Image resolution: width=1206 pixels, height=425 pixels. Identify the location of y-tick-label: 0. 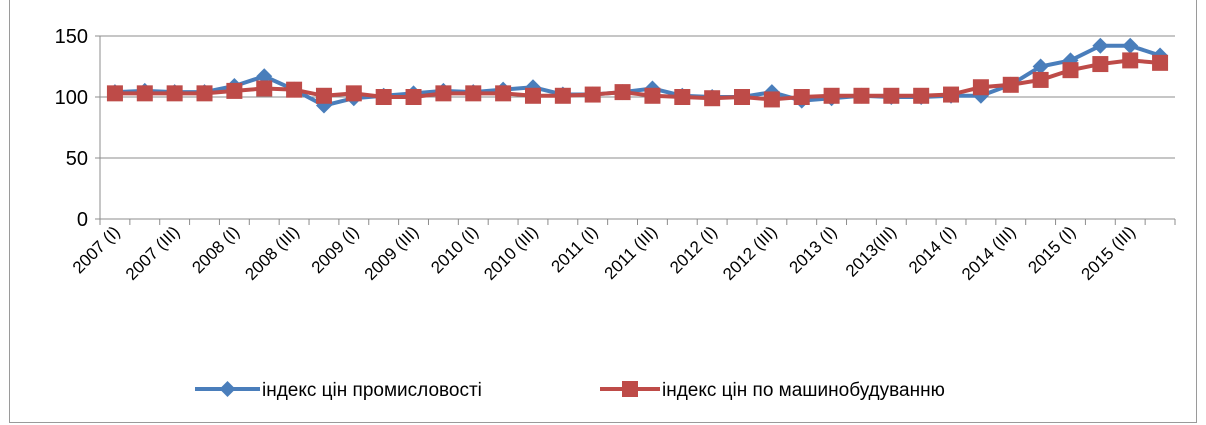
(82, 220).